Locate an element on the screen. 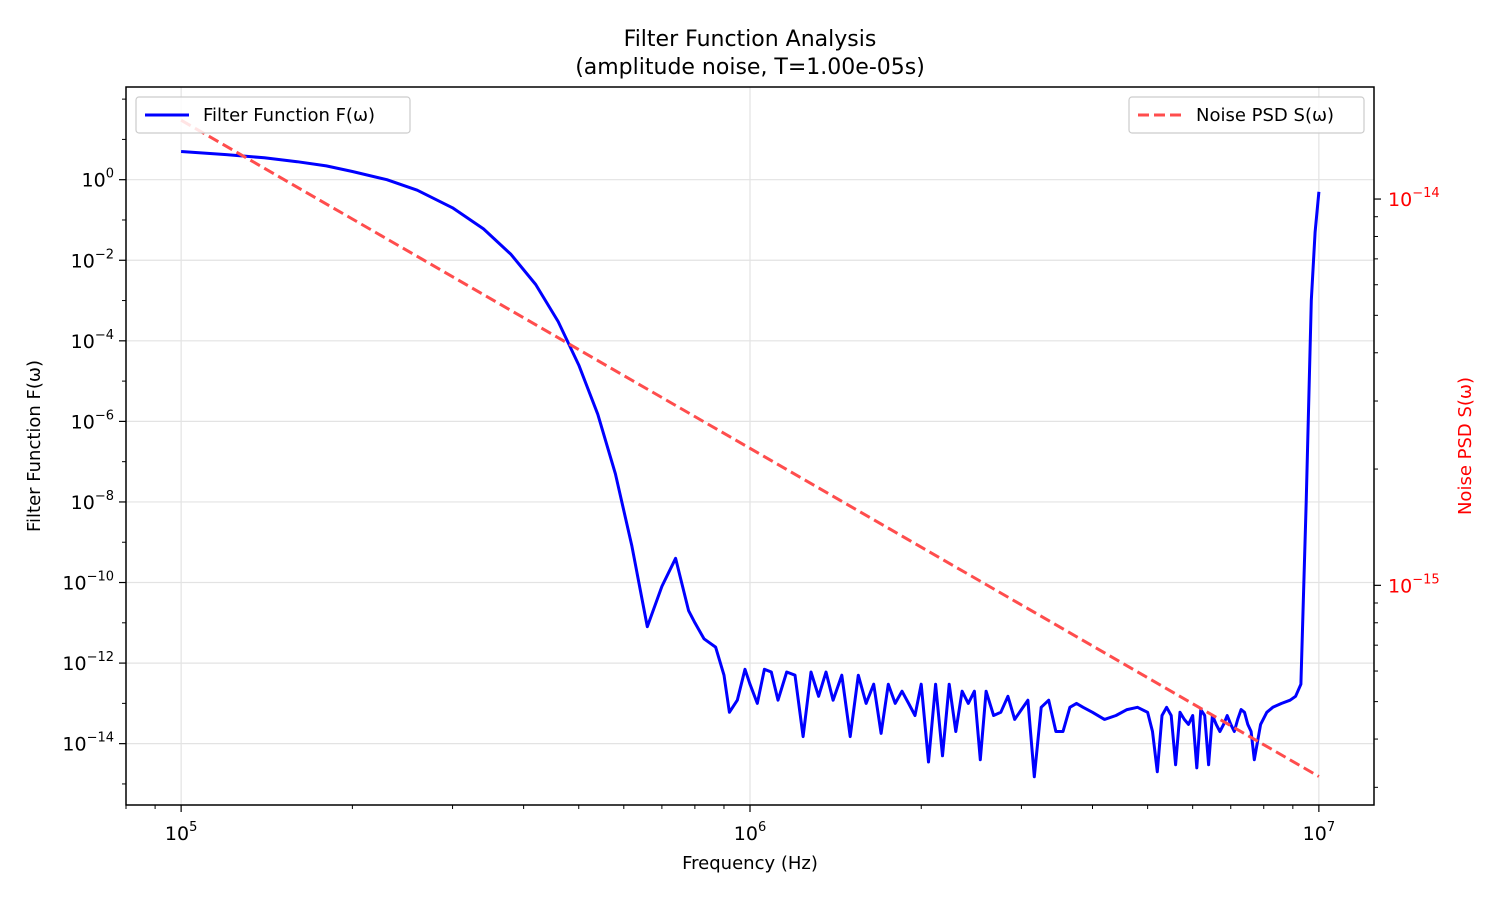 Image resolution: width=1500 pixels, height=900 pixels. y-tick-label: 10⁻¹⁰ is located at coordinates (88, 582).